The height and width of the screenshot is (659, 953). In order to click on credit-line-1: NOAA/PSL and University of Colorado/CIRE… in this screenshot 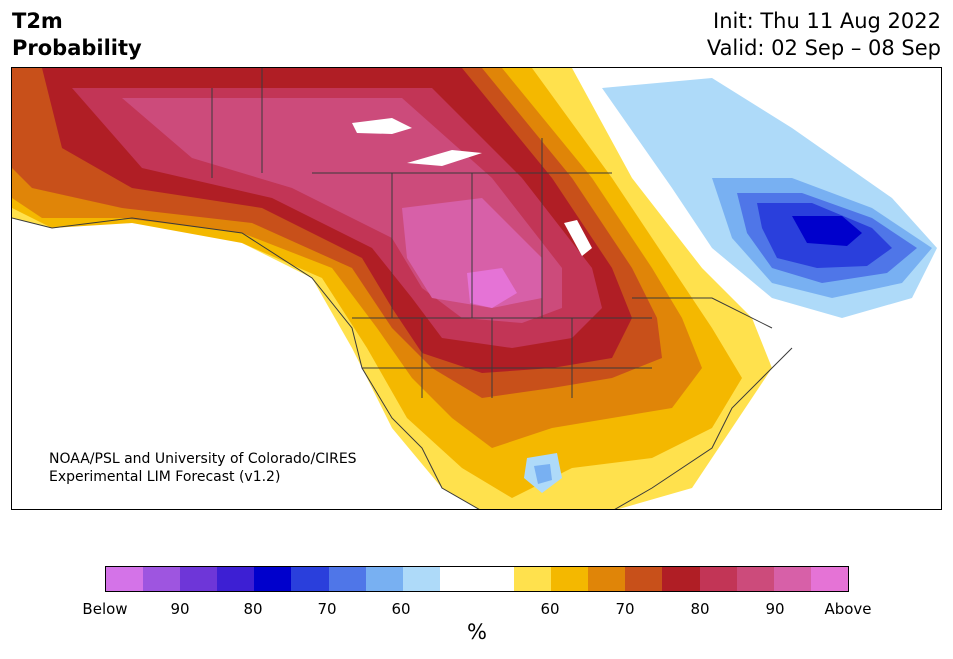, I will do `click(203, 459)`.